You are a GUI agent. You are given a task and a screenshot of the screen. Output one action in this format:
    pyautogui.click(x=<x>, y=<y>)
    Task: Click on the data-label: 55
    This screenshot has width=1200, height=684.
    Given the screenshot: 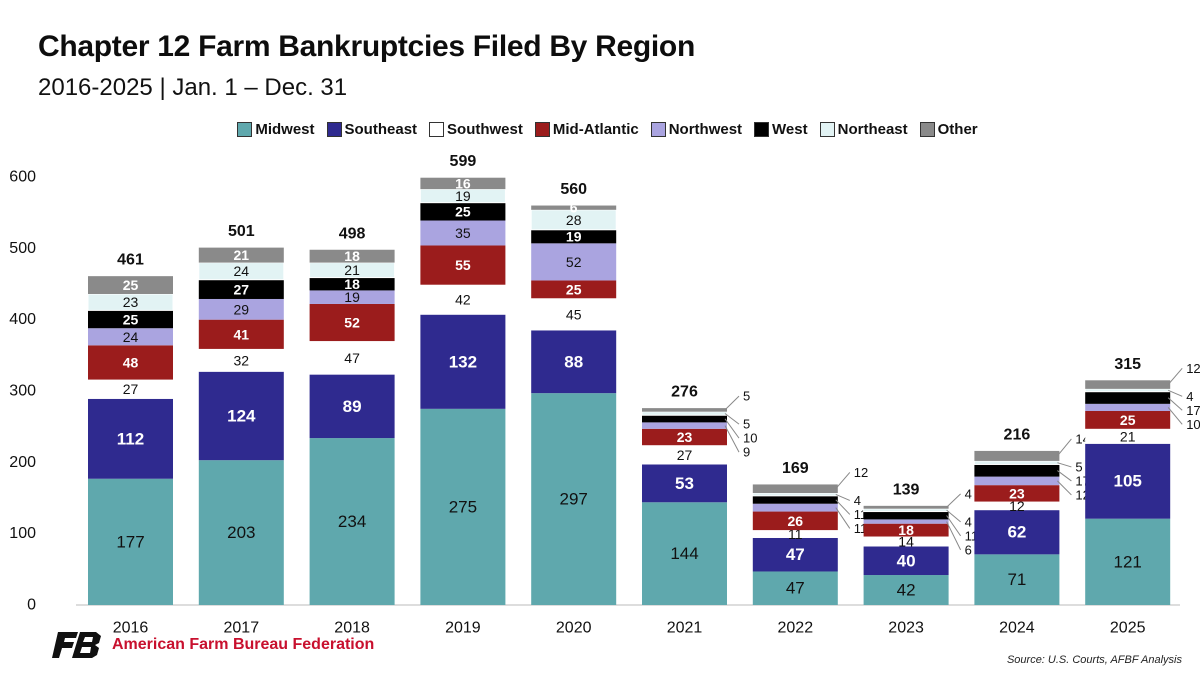 What is the action you would take?
    pyautogui.click(x=463, y=265)
    